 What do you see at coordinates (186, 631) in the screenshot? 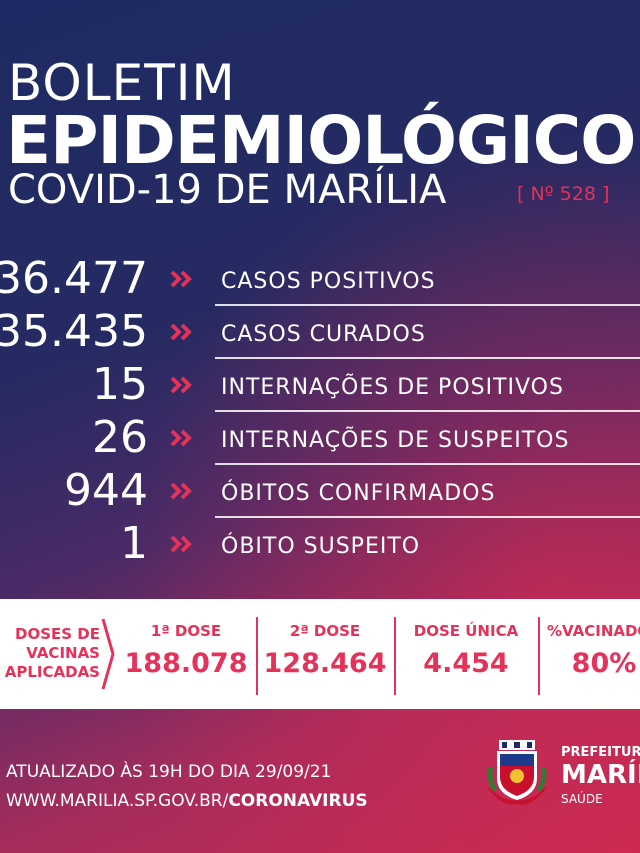
I see `first-dose-label: 1ª DOSE` at bounding box center [186, 631].